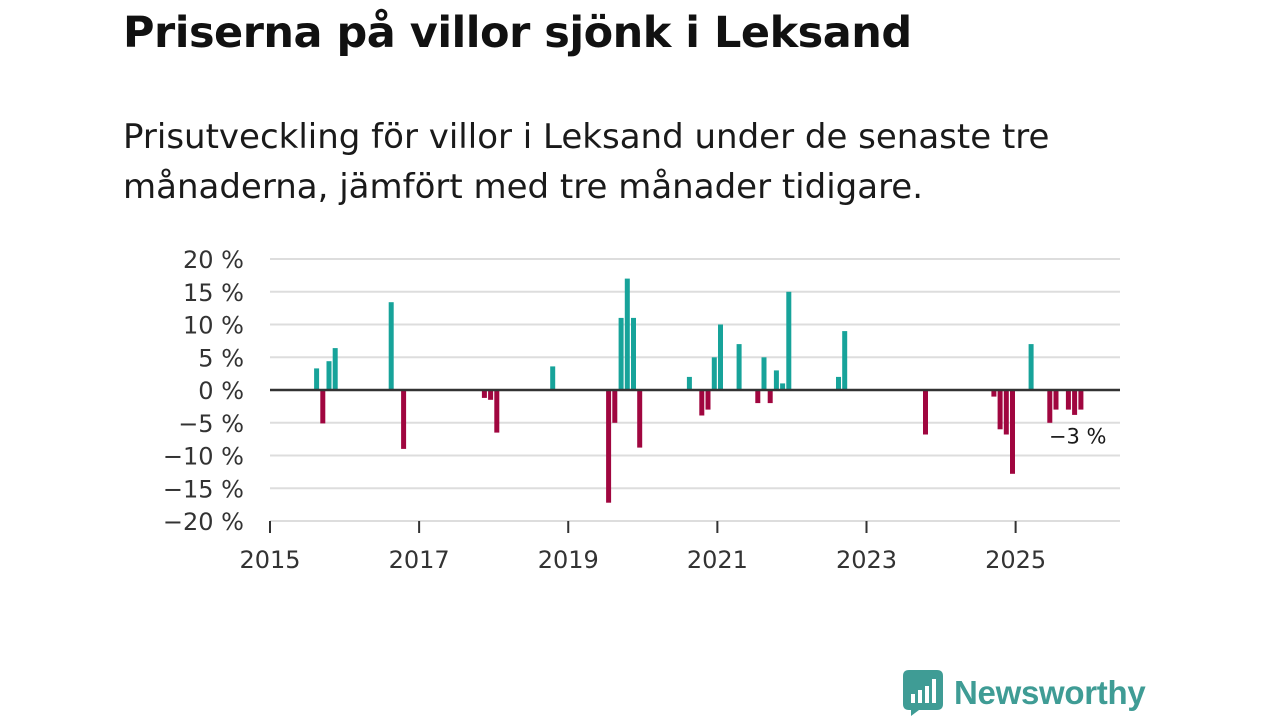 This screenshot has height=720, width=1280. Describe the element at coordinates (213, 293) in the screenshot. I see `y-tick-label: 15 %` at that location.